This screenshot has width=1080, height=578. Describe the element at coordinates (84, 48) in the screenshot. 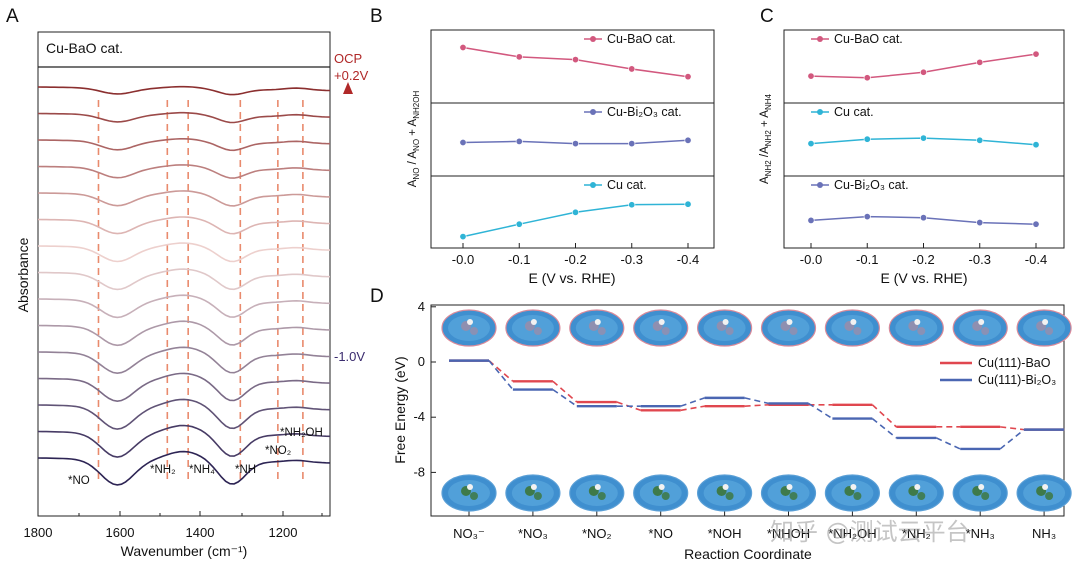

I see `panel-a-box-label: Cu-BaO cat.` at that location.